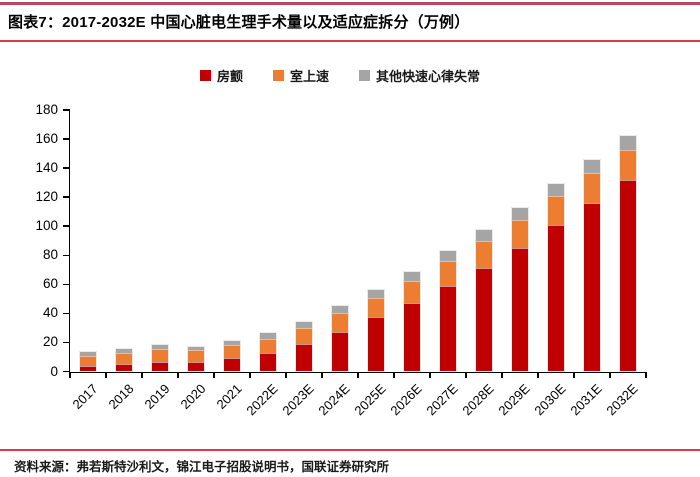 This screenshot has height=477, width=700. What do you see at coordinates (309, 76) in the screenshot?
I see `legend-label: 室上速` at bounding box center [309, 76].